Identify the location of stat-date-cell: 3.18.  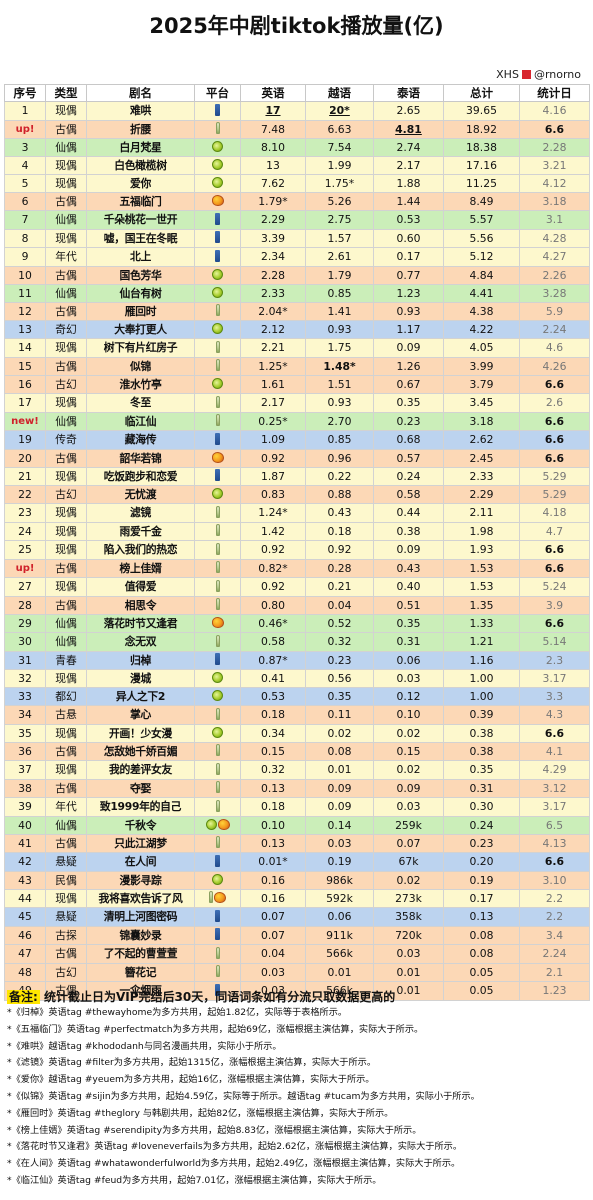
(554, 201).